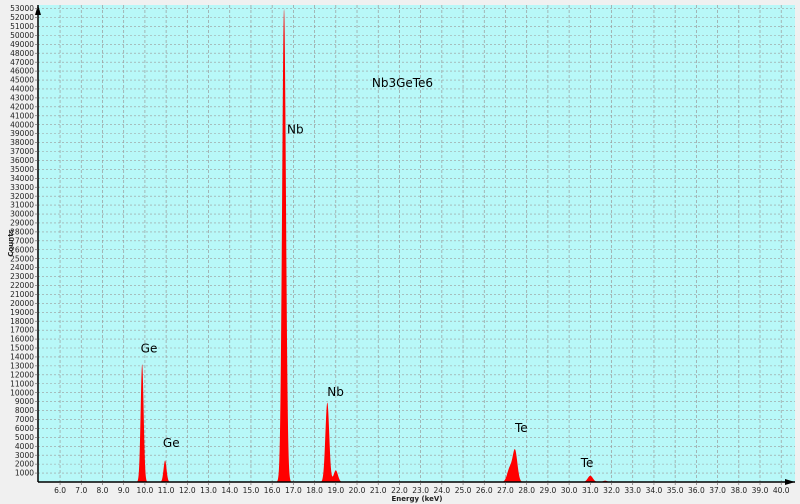 Image resolution: width=800 pixels, height=504 pixels. Describe the element at coordinates (314, 490) in the screenshot. I see `x-tick-label: 18.0` at that location.